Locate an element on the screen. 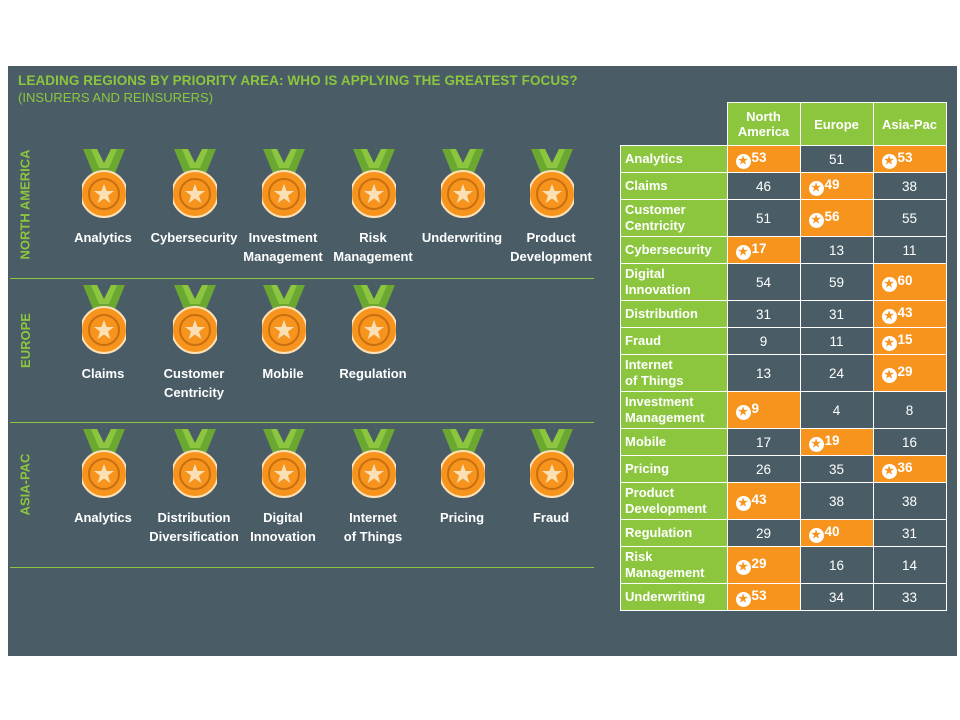 Image resolution: width=960 pixels, height=720 pixels. highlighted-score-cell: ★ 17 is located at coordinates (763, 250).